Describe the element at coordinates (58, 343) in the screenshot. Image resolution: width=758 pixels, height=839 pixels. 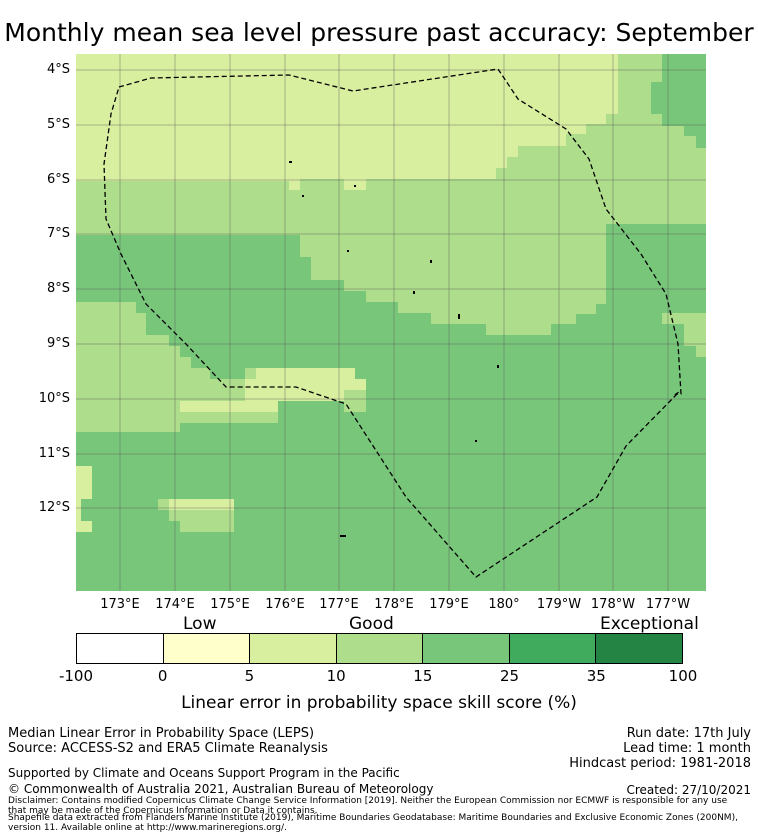
I see `latitude-label: 9°S` at that location.